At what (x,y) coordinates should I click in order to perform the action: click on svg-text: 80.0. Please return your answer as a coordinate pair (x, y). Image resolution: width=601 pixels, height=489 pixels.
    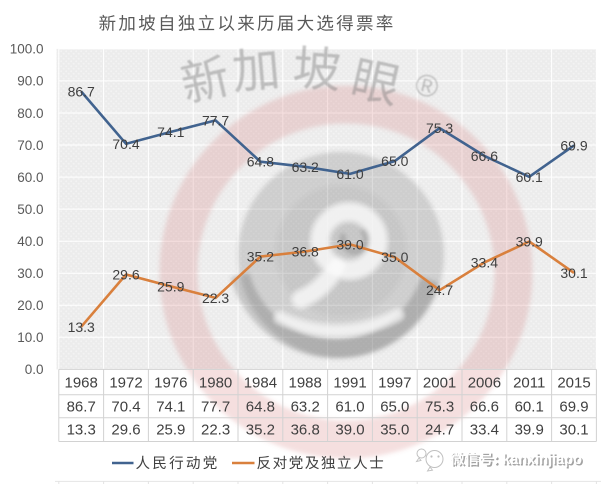
    Looking at the image, I should click on (30, 113).